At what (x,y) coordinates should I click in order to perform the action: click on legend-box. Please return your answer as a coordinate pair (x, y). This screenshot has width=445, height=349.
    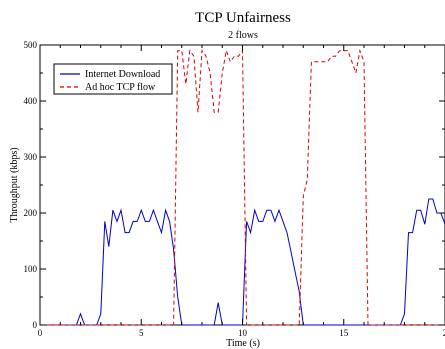
    Looking at the image, I should click on (113, 79).